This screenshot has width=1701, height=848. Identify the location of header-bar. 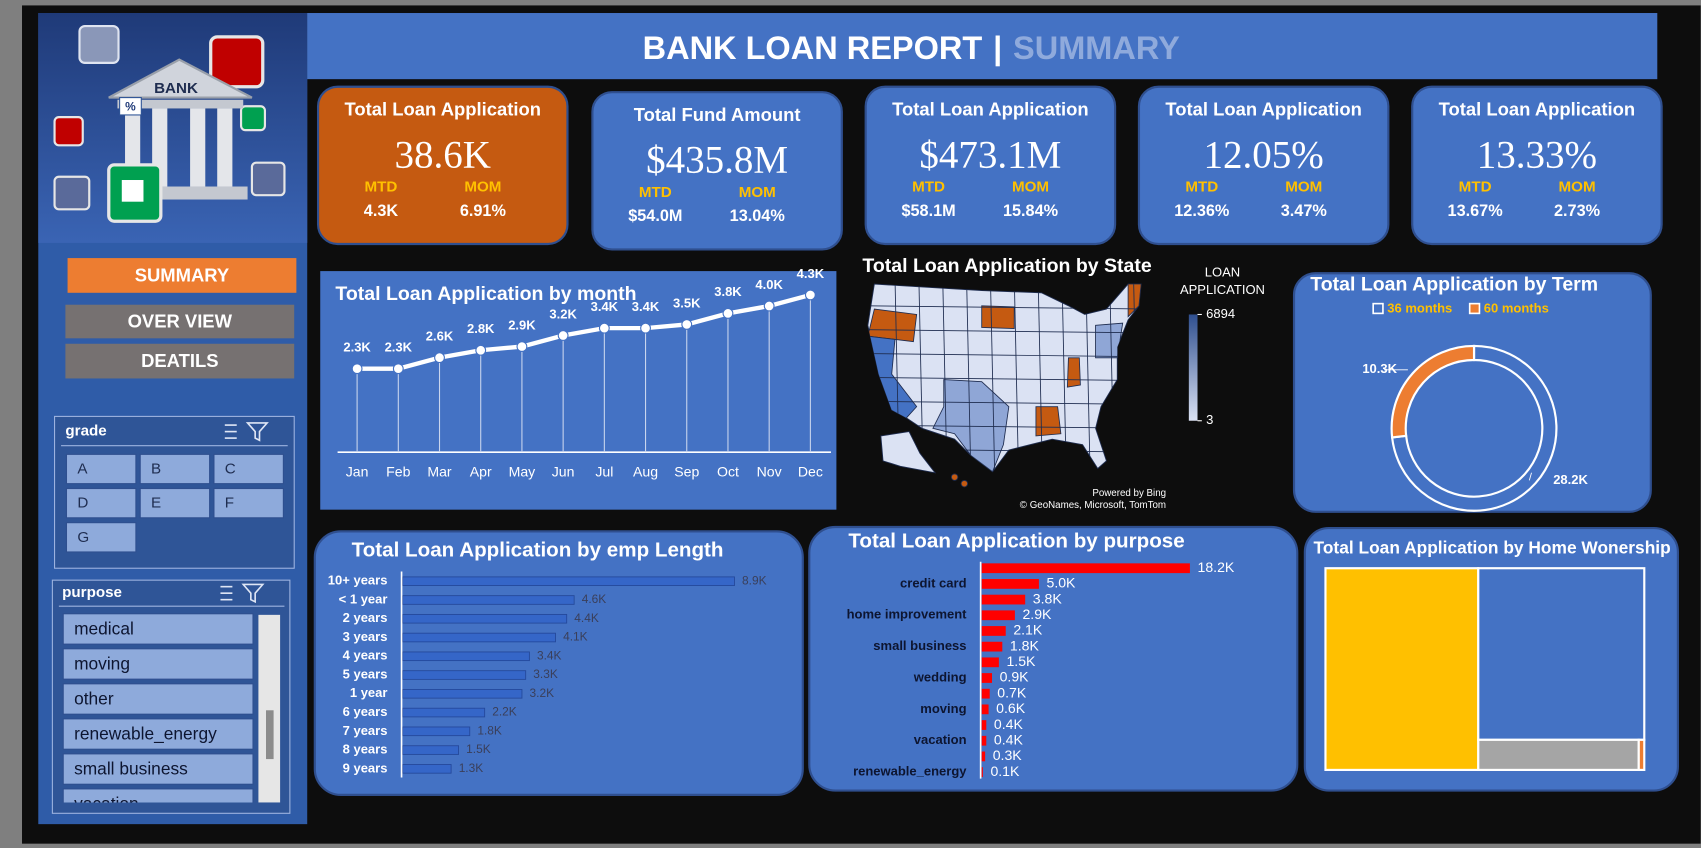
(982, 46).